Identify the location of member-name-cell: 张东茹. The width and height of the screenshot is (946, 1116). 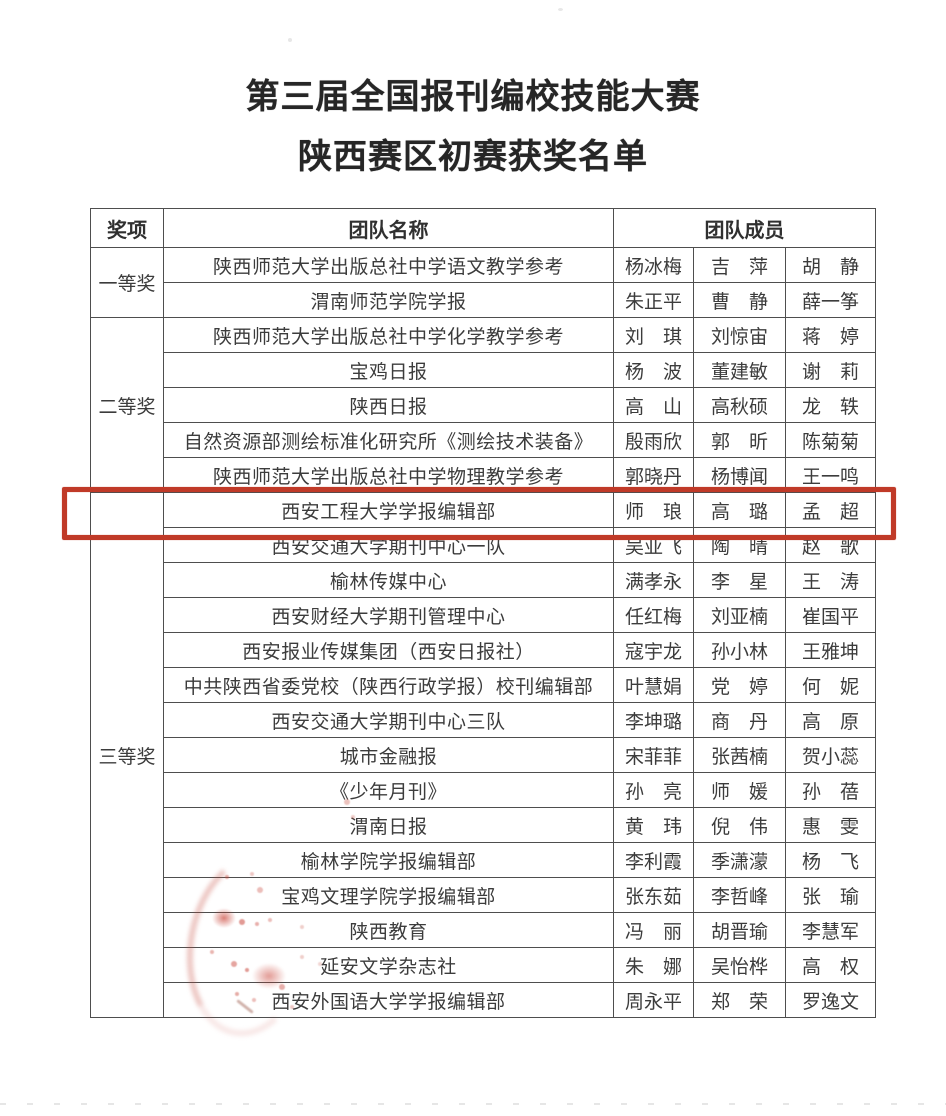
(653, 895).